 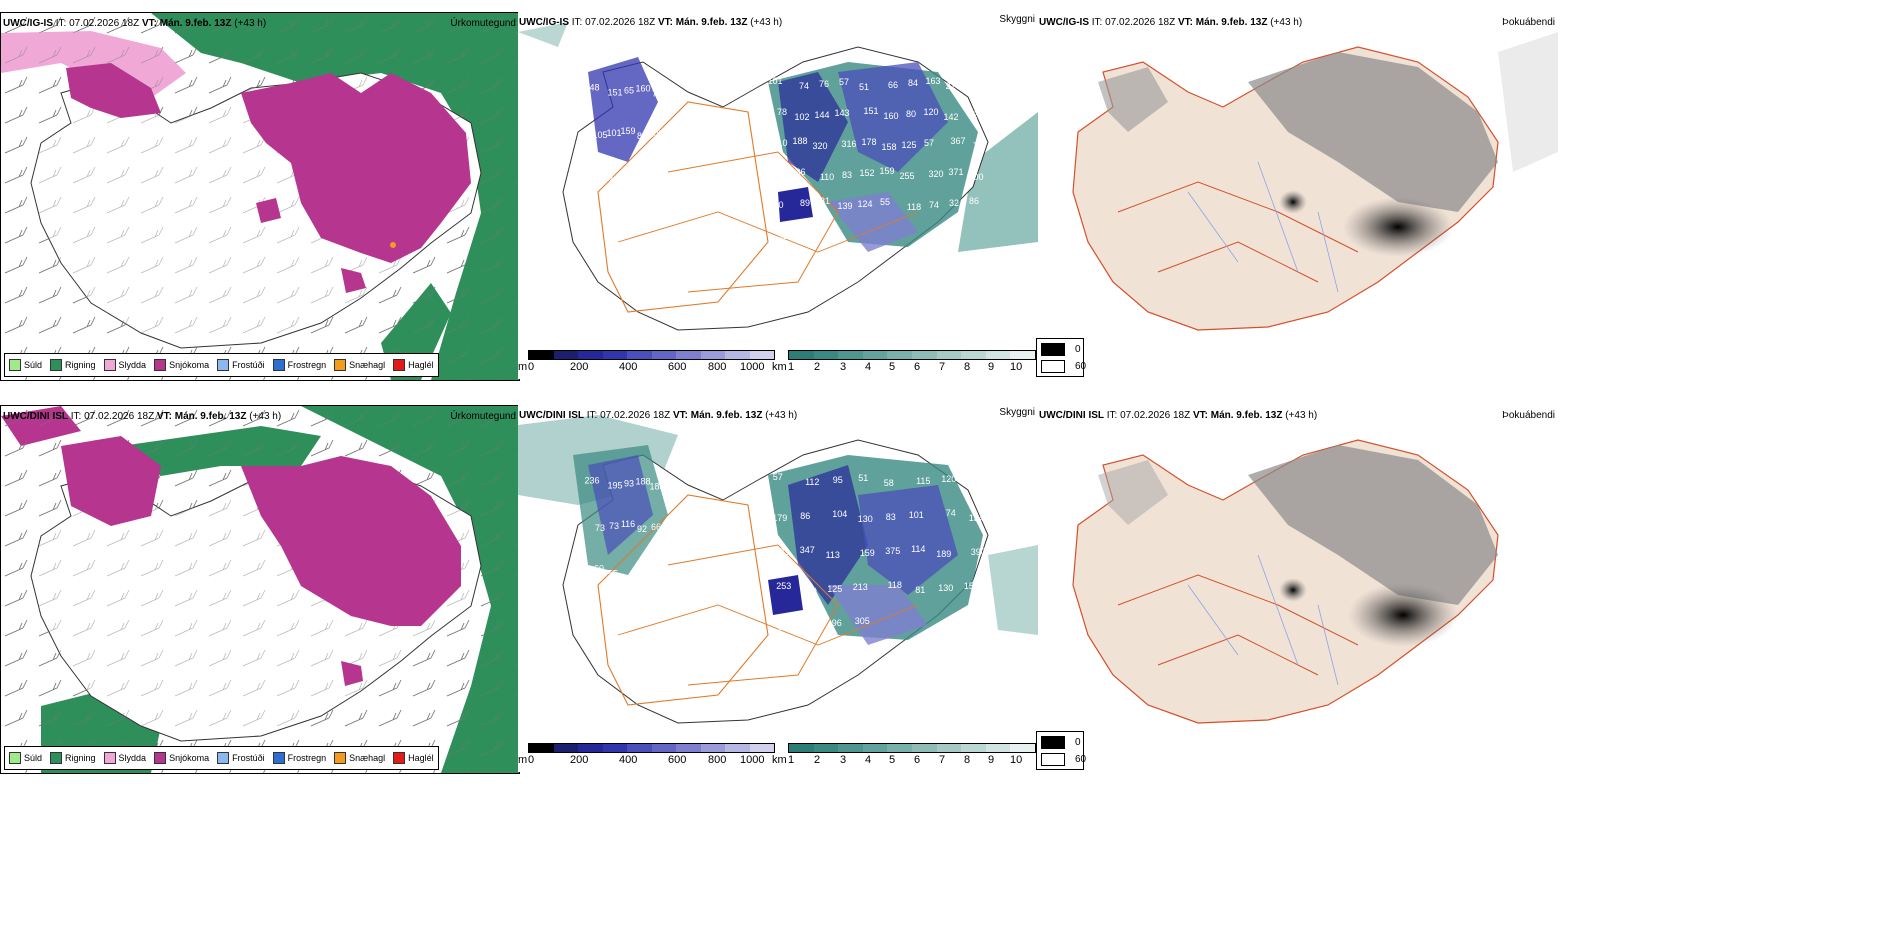 I want to click on visibility-value-label: 74, so click(x=934, y=205).